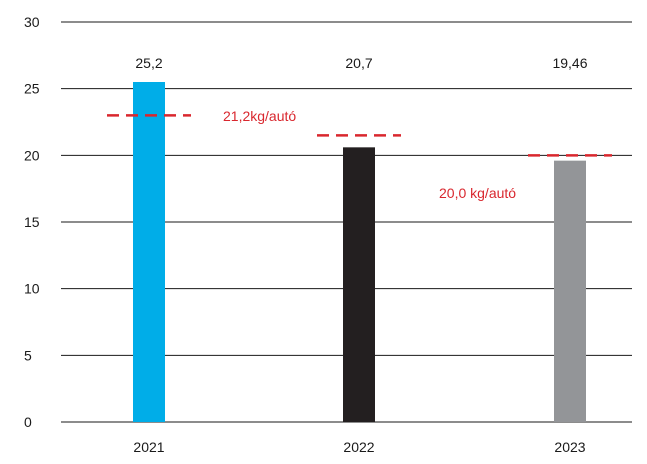 This screenshot has width=647, height=464. Describe the element at coordinates (32, 155) in the screenshot. I see `y-tick-label: 20` at that location.